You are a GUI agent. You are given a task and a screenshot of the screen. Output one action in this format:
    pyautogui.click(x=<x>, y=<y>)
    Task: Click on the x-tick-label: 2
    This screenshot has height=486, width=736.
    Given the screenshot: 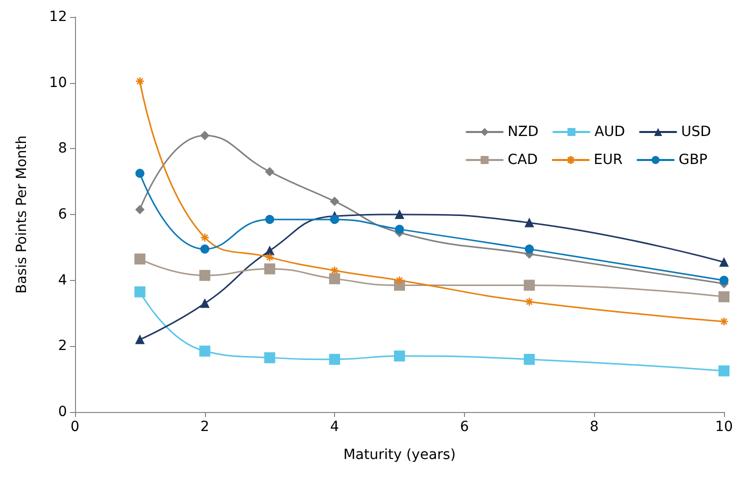 What is the action you would take?
    pyautogui.click(x=205, y=427)
    